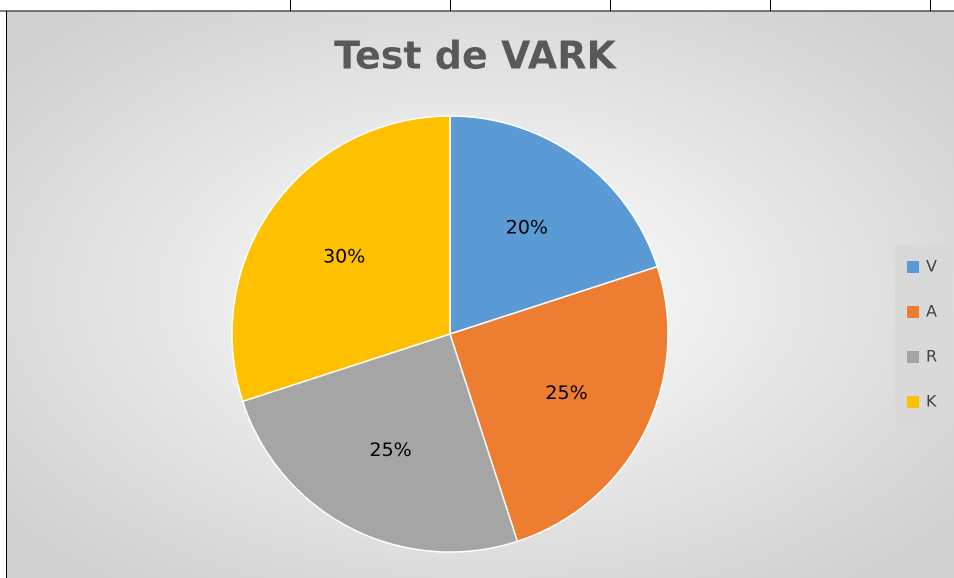 The width and height of the screenshot is (954, 578). What do you see at coordinates (527, 228) in the screenshot?
I see `data-label: 20%` at bounding box center [527, 228].